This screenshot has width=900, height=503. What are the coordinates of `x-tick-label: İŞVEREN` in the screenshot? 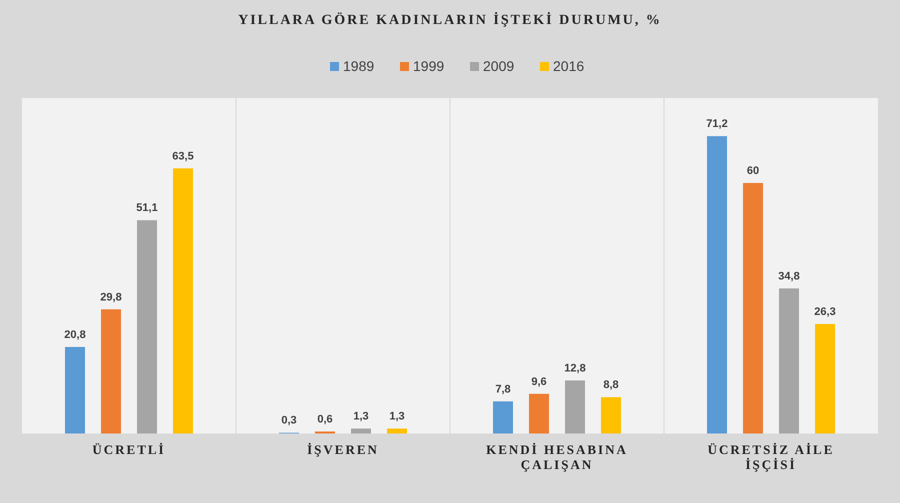 It's located at (343, 449).